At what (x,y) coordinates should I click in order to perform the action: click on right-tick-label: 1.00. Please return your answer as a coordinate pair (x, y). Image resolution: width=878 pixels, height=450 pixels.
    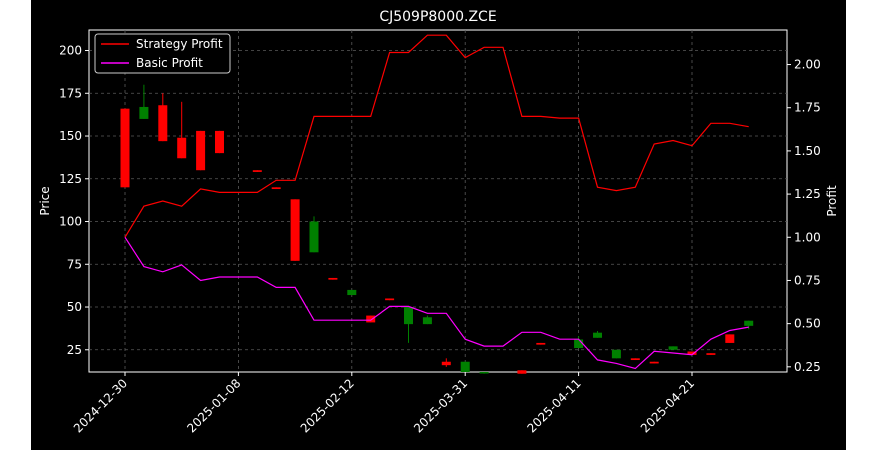
    Looking at the image, I should click on (807, 237).